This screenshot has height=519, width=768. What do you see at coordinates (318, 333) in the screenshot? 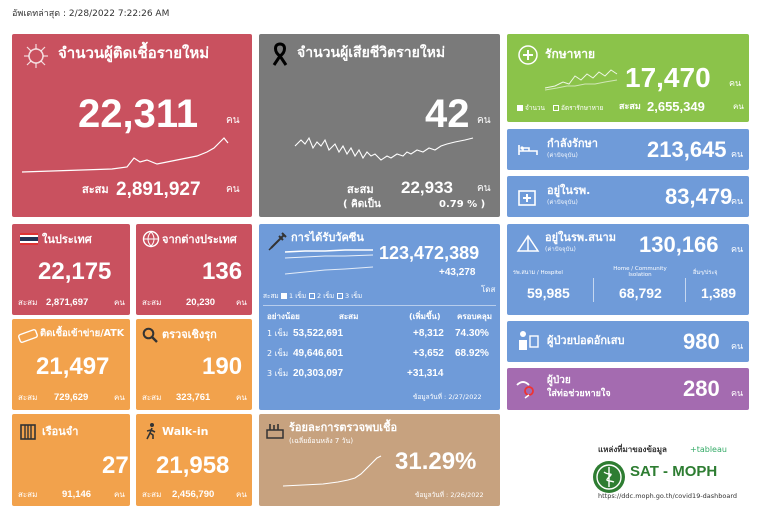
I see `vaccine-row-cum: 53,522,691` at bounding box center [318, 333].